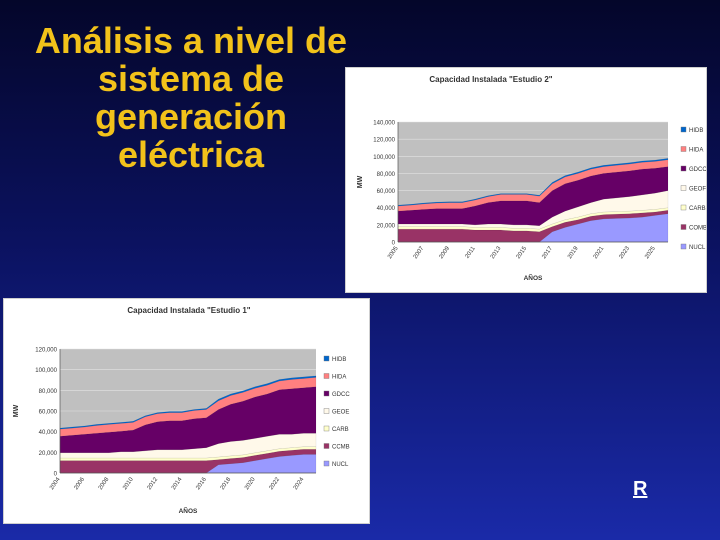  What do you see at coordinates (201, 483) in the screenshot?
I see `x-tick-label: 2016` at bounding box center [201, 483].